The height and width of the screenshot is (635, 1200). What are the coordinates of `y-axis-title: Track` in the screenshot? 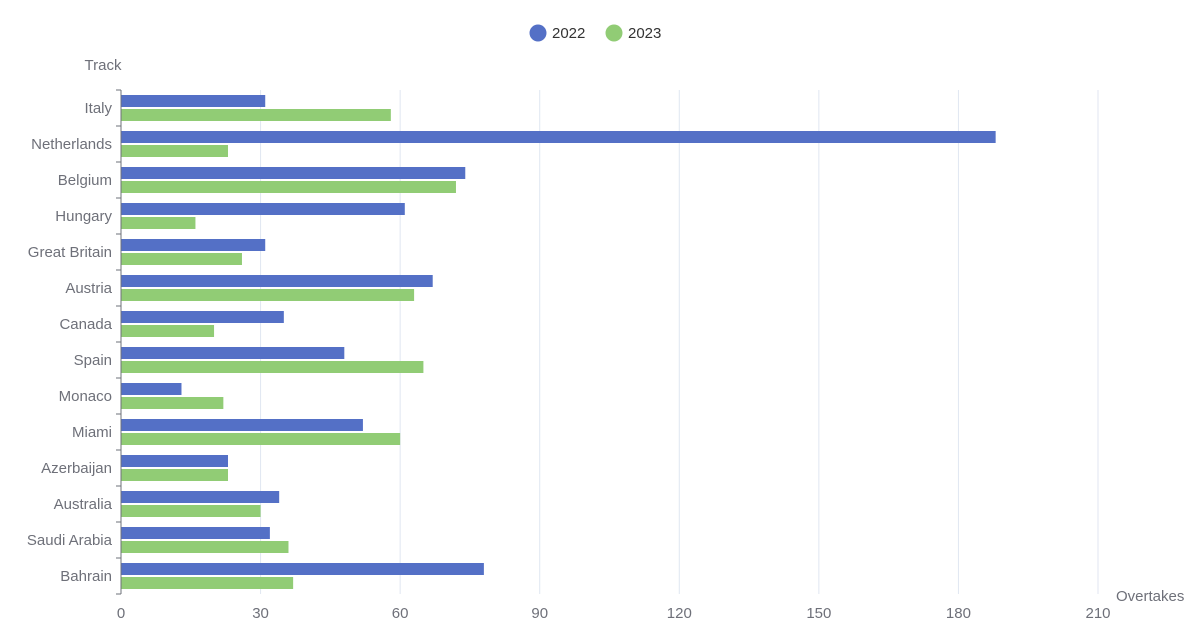 It's located at (103, 65).